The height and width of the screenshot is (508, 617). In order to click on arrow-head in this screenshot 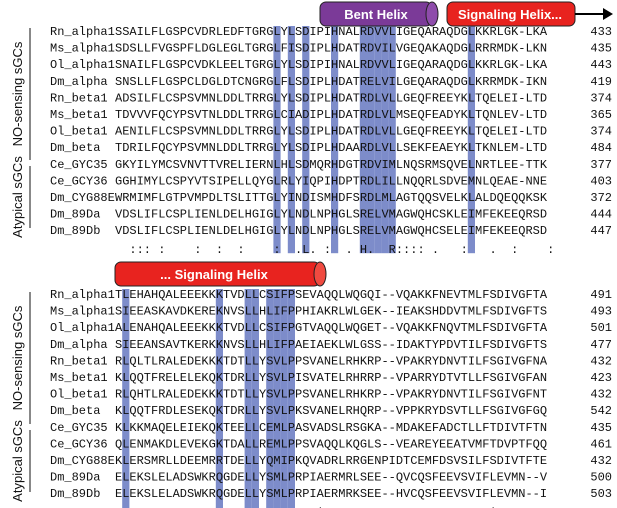, I will do `click(608, 14)`.